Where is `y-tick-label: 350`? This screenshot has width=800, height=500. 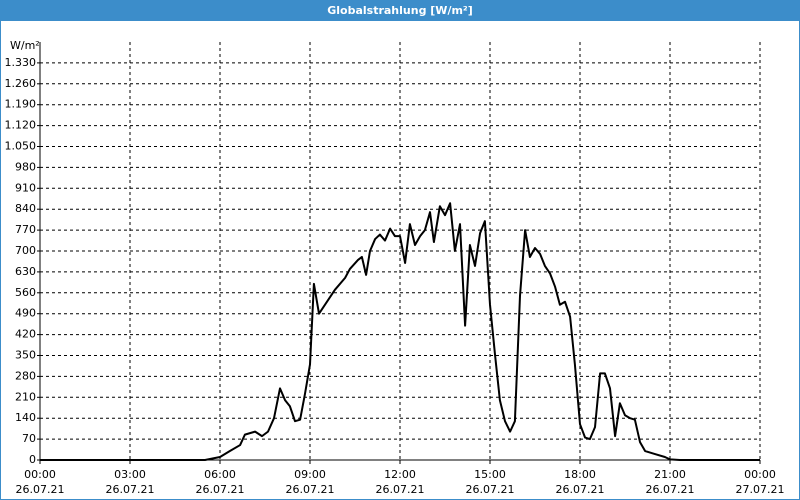 y-tick-label: 350 is located at coordinates (25, 355).